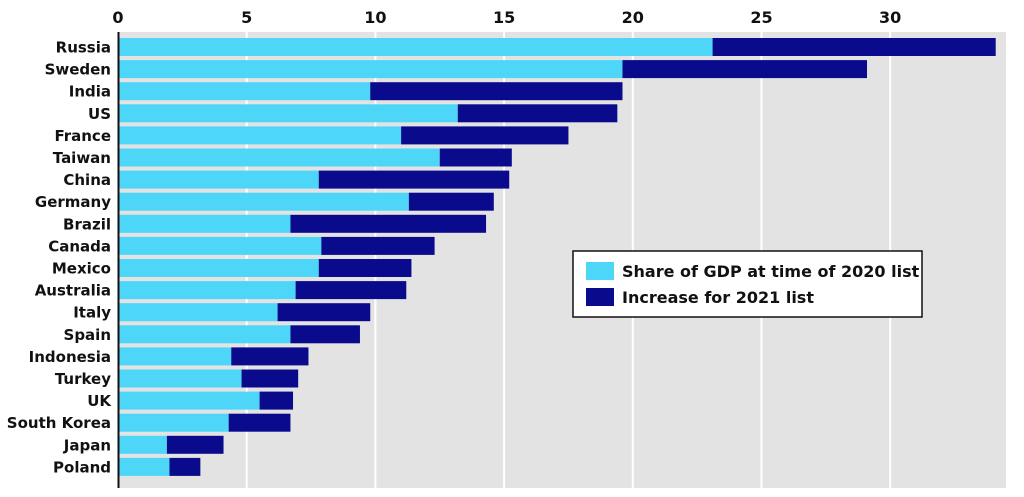 The image size is (1024, 497). Describe the element at coordinates (288, 113) in the screenshot. I see `bar-us-share-2020` at that location.